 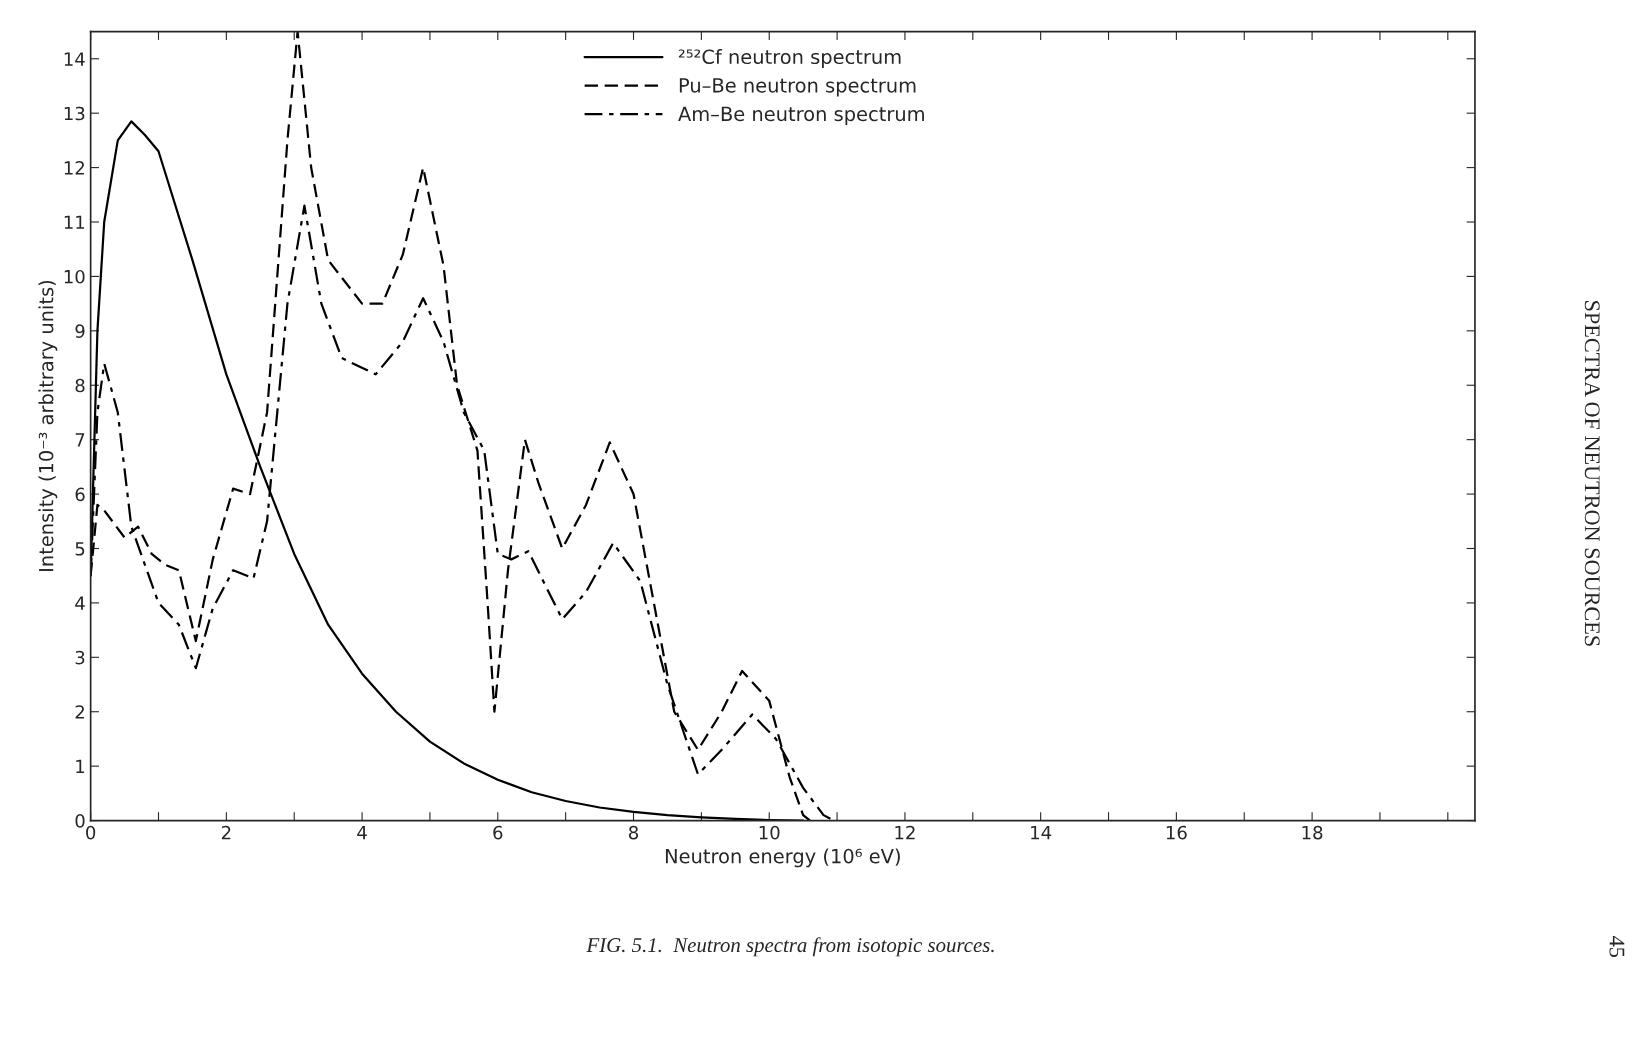 What do you see at coordinates (789, 58) in the screenshot?
I see `legend-label: ²⁵²Cf neutron spectrum` at bounding box center [789, 58].